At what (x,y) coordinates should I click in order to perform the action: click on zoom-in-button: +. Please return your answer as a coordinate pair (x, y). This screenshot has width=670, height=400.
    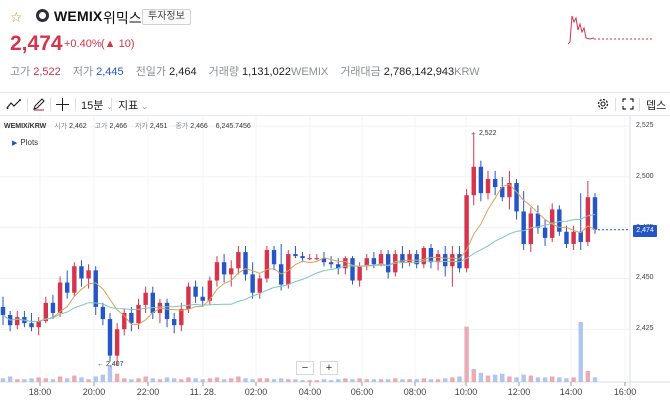
    Looking at the image, I should click on (329, 368).